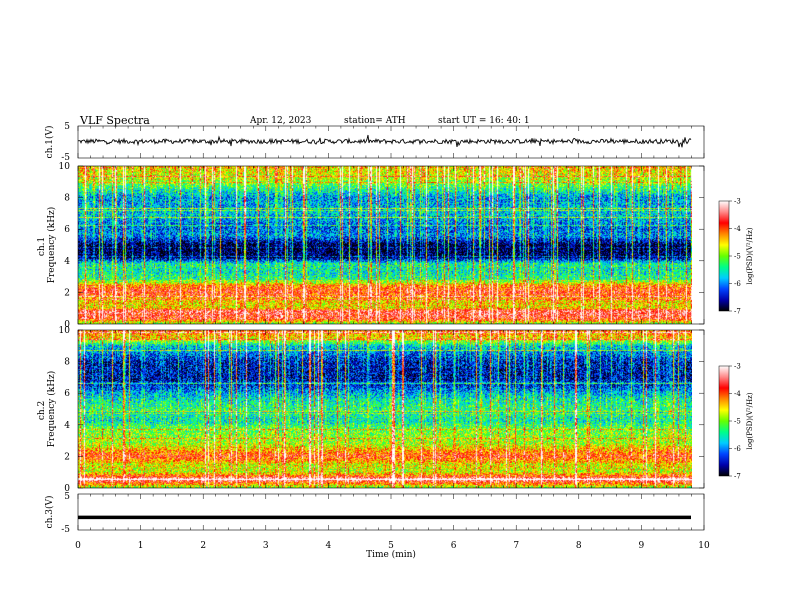 Image resolution: width=792 pixels, height=612 pixels. I want to click on ch1-colorbar-gradient, so click(724, 256).